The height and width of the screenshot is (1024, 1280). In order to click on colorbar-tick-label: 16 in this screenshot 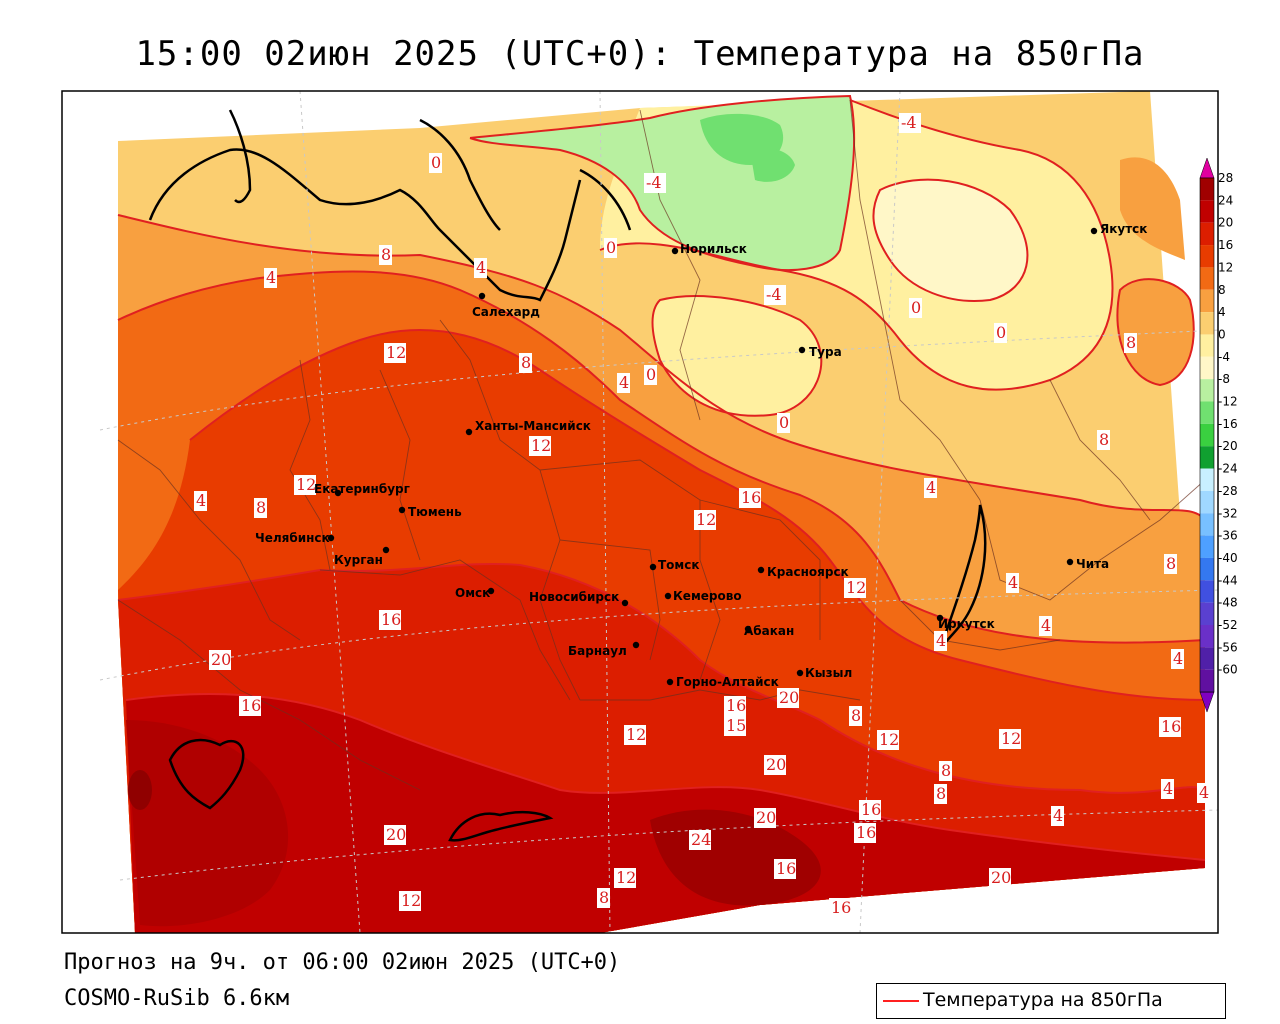, I will do `click(1225, 245)`.